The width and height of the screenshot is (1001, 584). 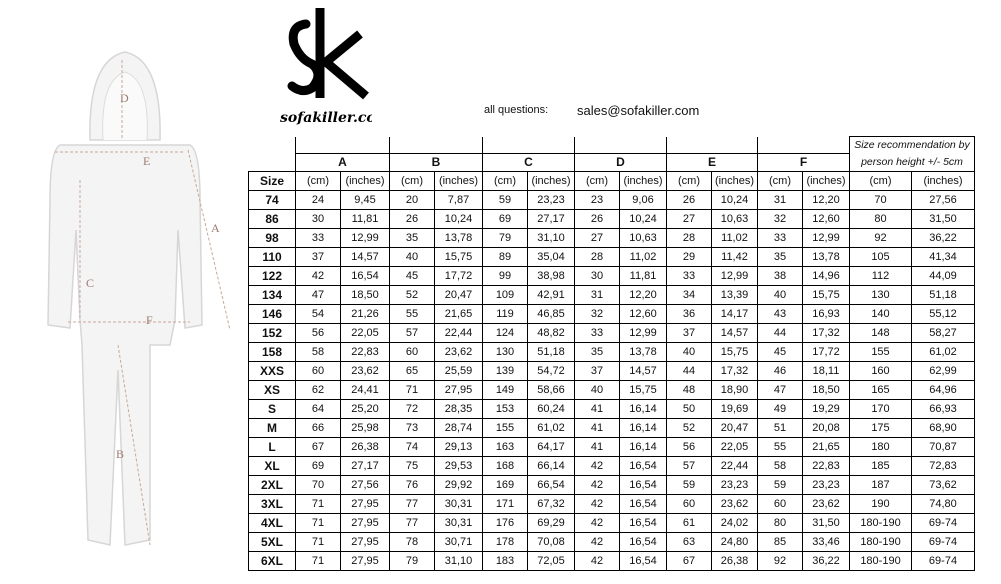 I want to click on figure-label-e: E, so click(x=146, y=161).